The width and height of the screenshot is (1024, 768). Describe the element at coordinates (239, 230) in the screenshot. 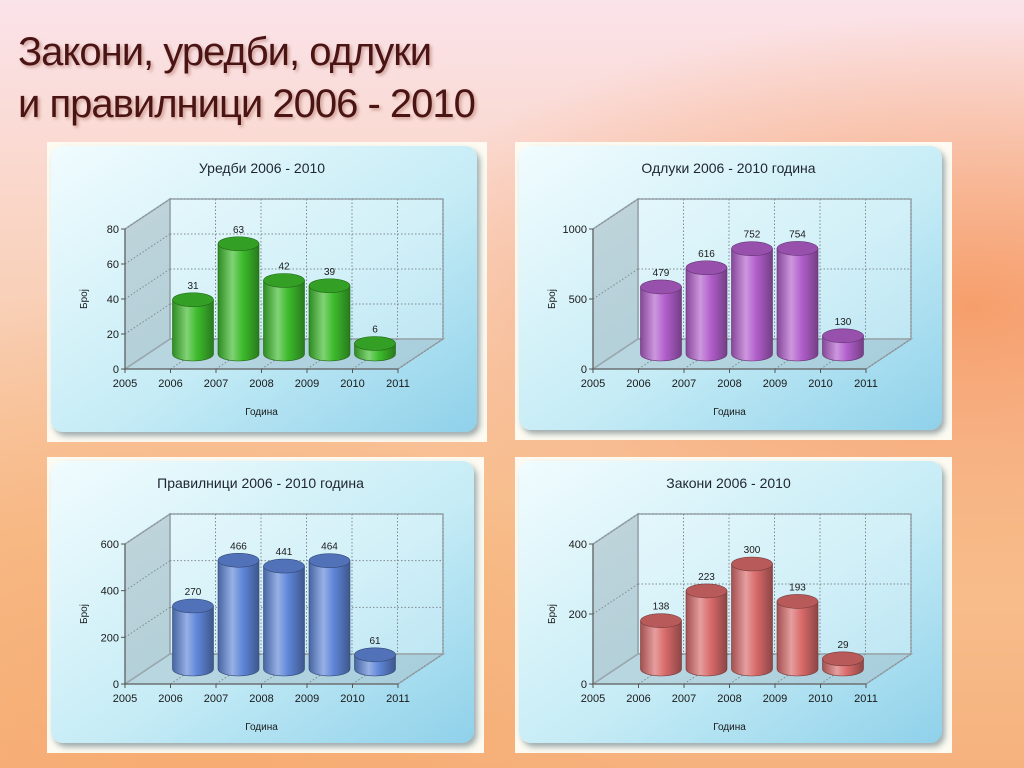

I see `bar-value-label: 63` at that location.